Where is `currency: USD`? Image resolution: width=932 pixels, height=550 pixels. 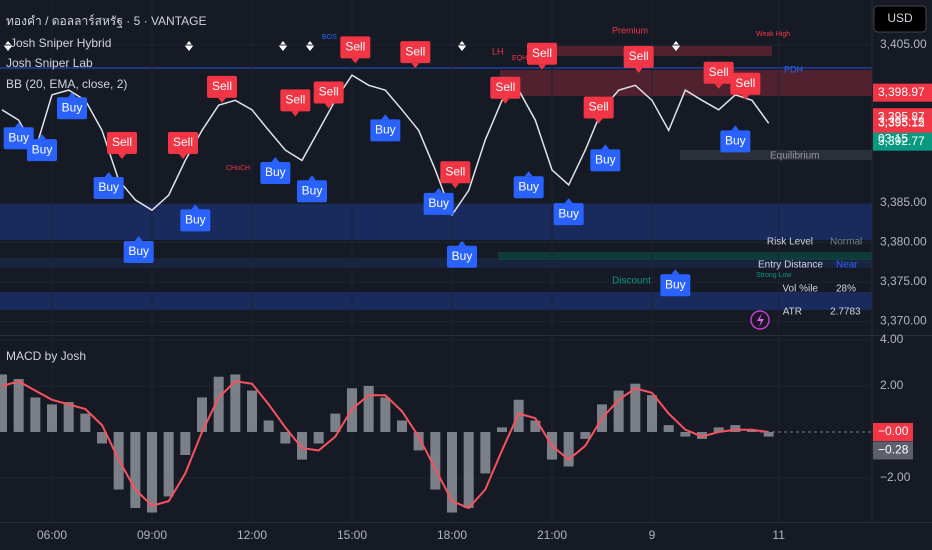
currency: USD is located at coordinates (900, 18).